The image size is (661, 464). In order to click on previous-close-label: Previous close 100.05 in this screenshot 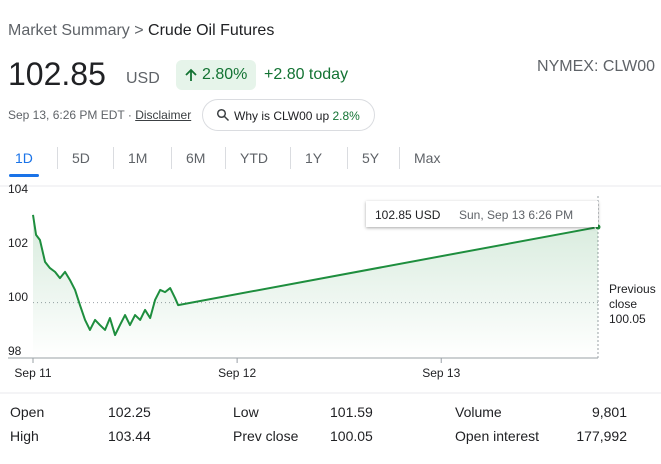, I will do `click(635, 304)`.